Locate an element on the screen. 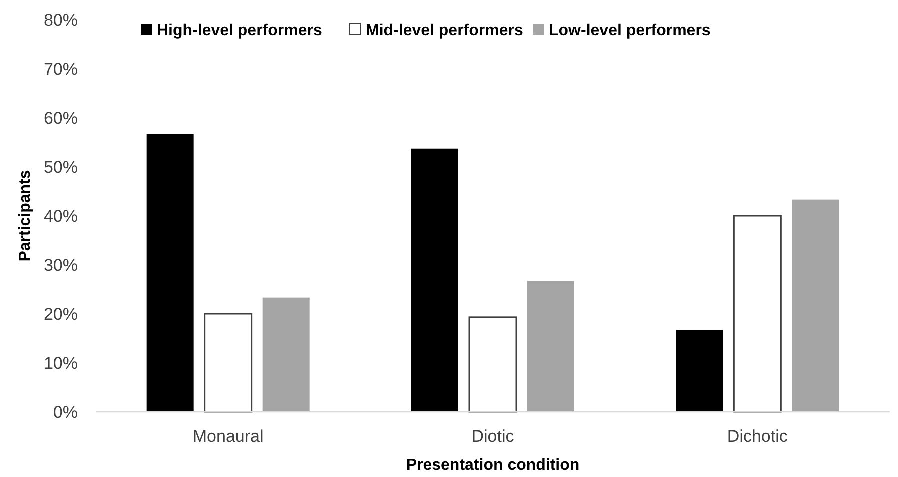  x-axis-title: Presentation condition is located at coordinates (493, 465).